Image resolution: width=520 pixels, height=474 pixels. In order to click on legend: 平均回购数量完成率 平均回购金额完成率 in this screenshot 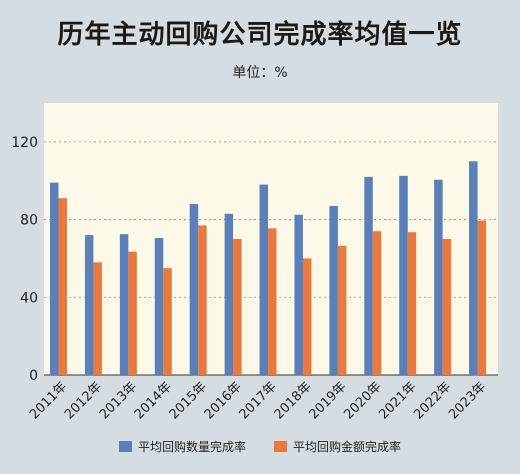, I will do `click(260, 446)`.